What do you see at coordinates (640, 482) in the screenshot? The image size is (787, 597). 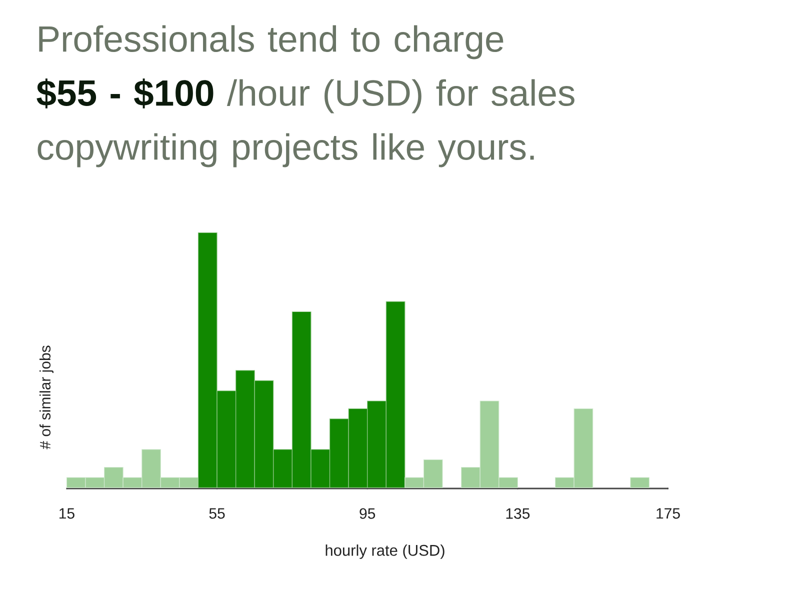 I see `bar` at bounding box center [640, 482].